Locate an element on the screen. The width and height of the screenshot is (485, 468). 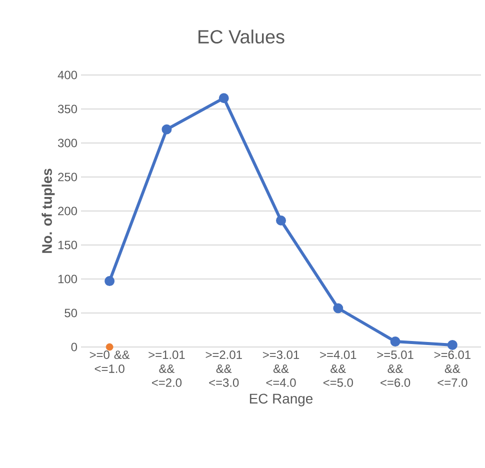
x-tick-label: >=4.01 && <=5.0 is located at coordinates (338, 368).